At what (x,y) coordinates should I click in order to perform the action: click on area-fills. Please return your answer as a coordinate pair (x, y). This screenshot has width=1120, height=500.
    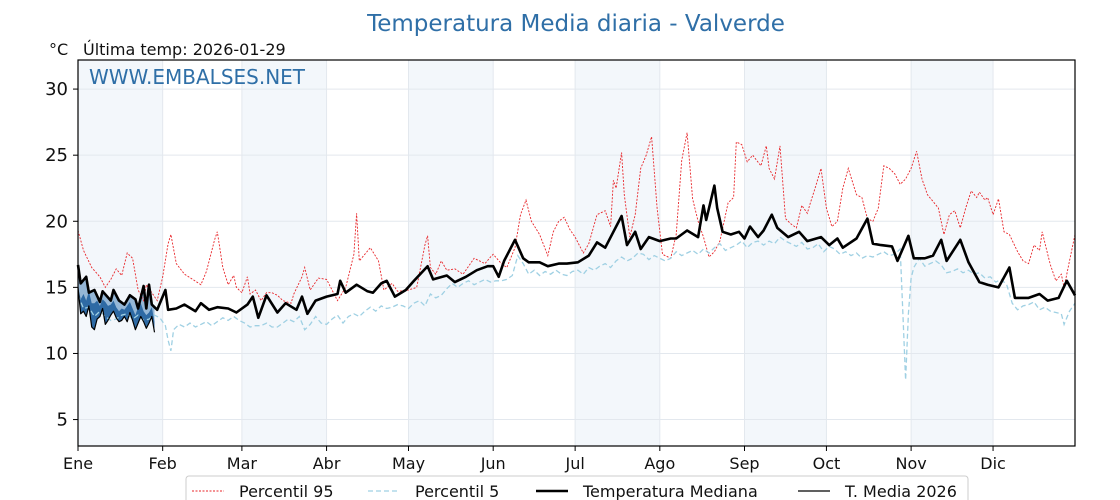
    Looking at the image, I should click on (116, 298).